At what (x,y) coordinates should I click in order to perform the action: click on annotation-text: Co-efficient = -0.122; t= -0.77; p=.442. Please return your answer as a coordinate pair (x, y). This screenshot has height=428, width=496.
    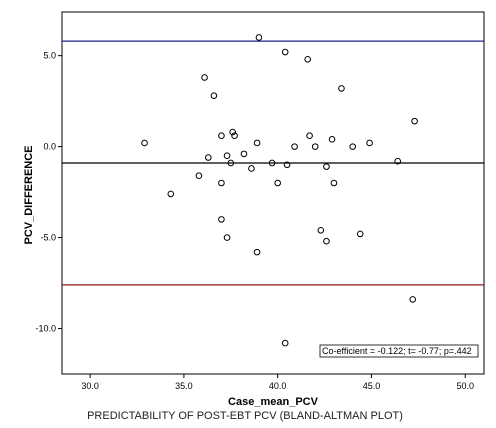
    Looking at the image, I should click on (397, 351).